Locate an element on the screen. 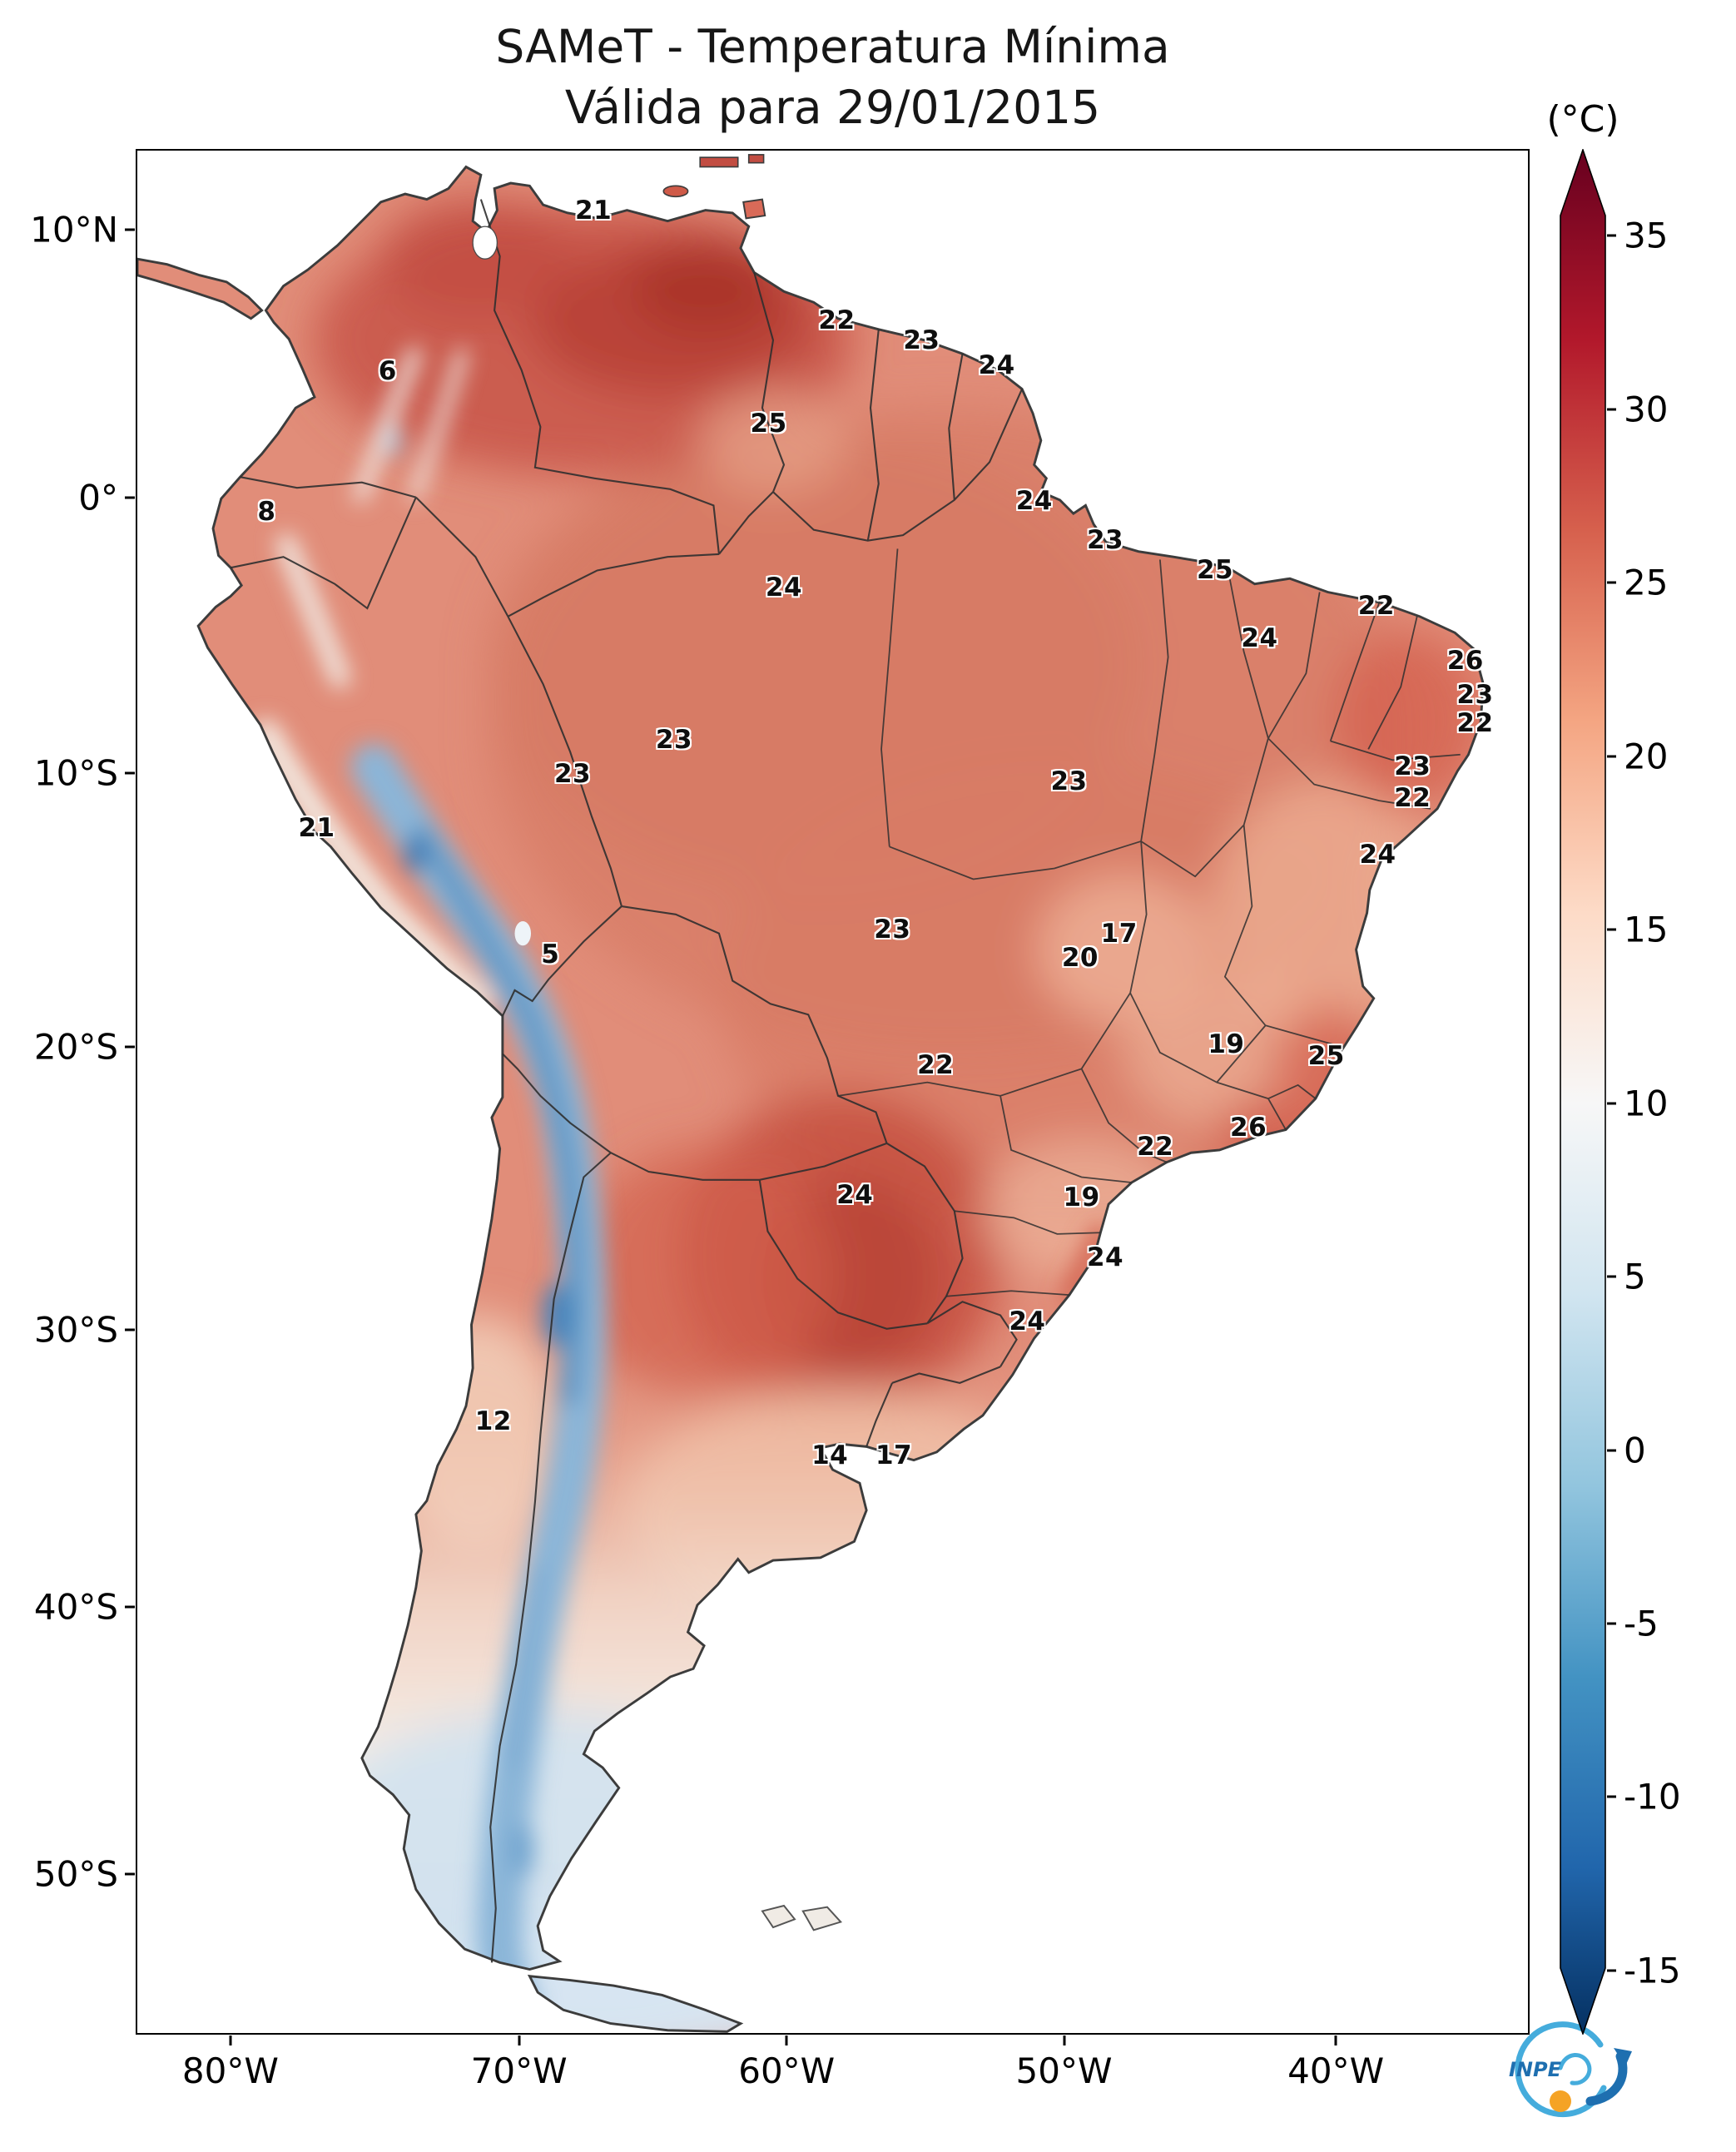 This screenshot has height=2152, width=1736. longitude-tickmarks is located at coordinates (833, 2040).